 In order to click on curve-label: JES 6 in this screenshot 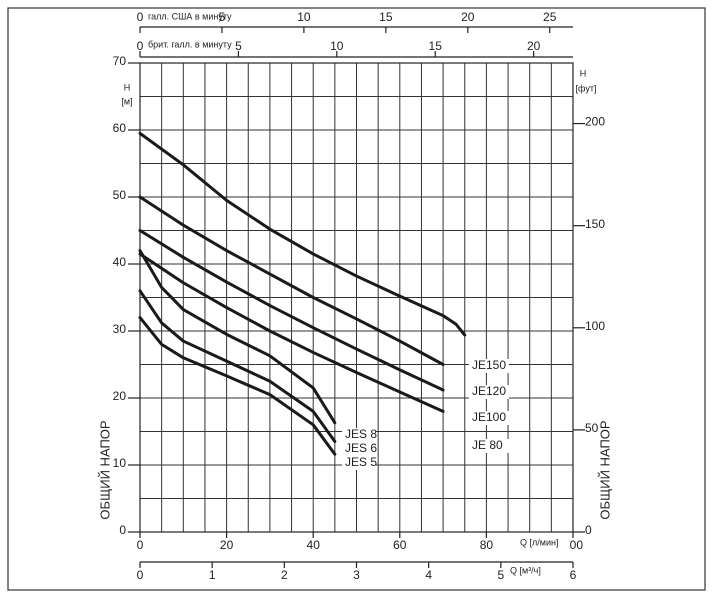, I will do `click(361, 448)`.